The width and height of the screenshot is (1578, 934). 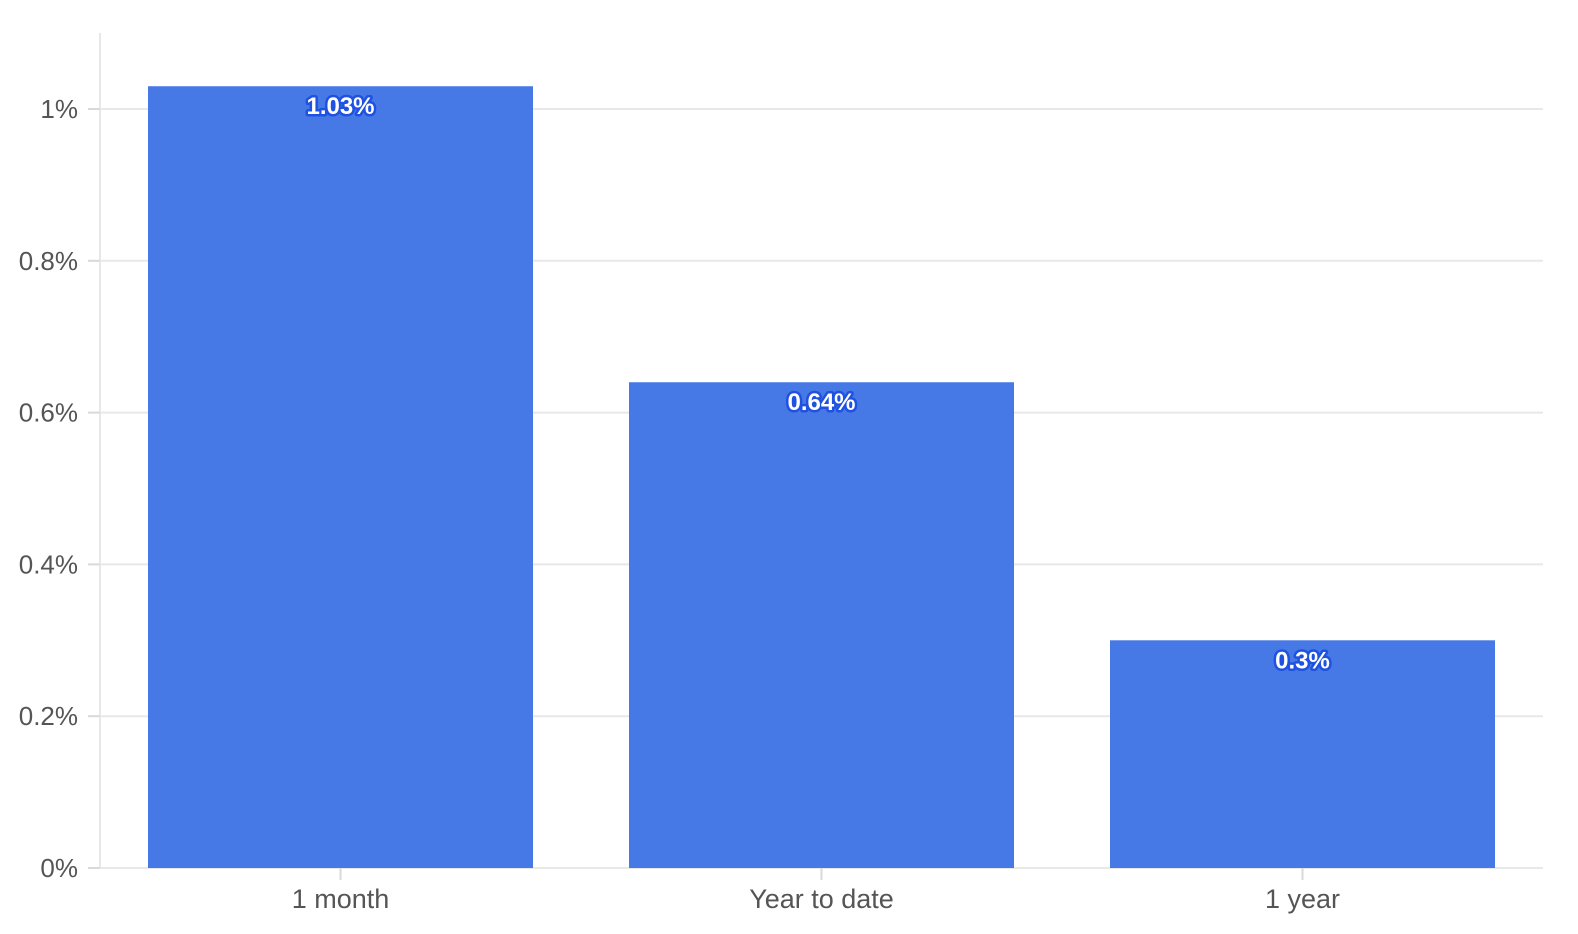 What do you see at coordinates (1302, 754) in the screenshot?
I see `bar-1-year` at bounding box center [1302, 754].